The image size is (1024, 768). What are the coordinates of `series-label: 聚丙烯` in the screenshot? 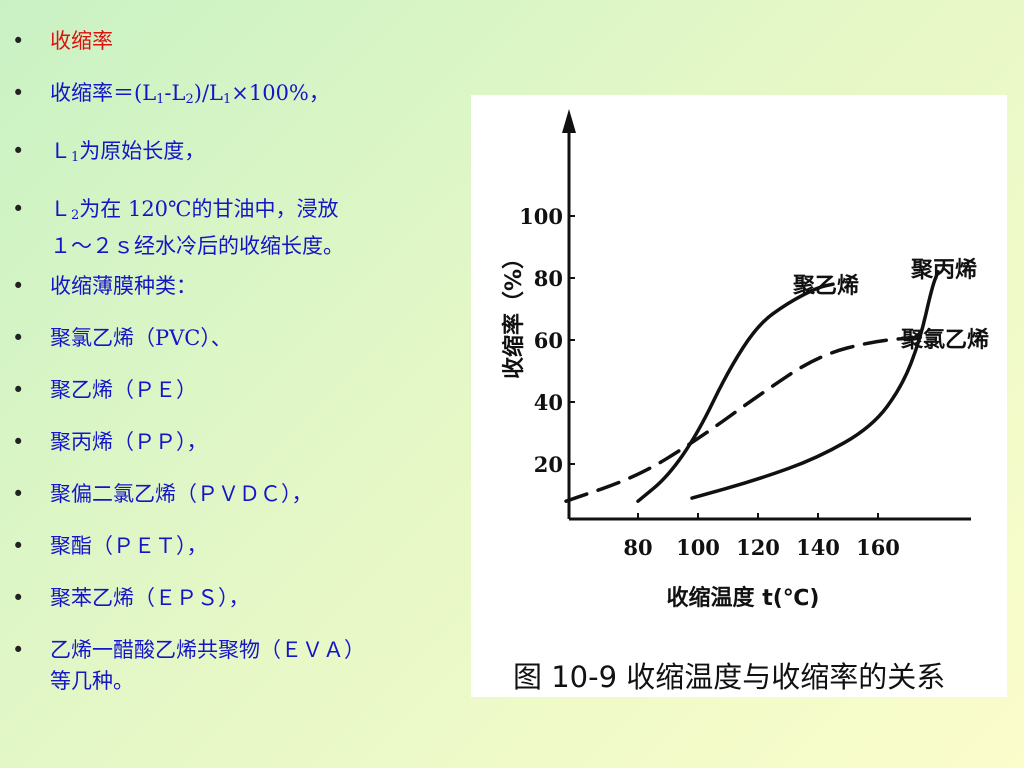 It's located at (943, 270).